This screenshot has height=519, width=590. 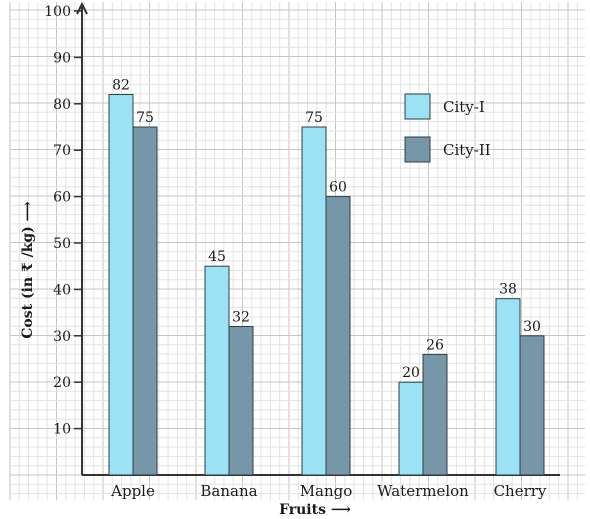 I want to click on bar-city-1-cherry, so click(x=508, y=387).